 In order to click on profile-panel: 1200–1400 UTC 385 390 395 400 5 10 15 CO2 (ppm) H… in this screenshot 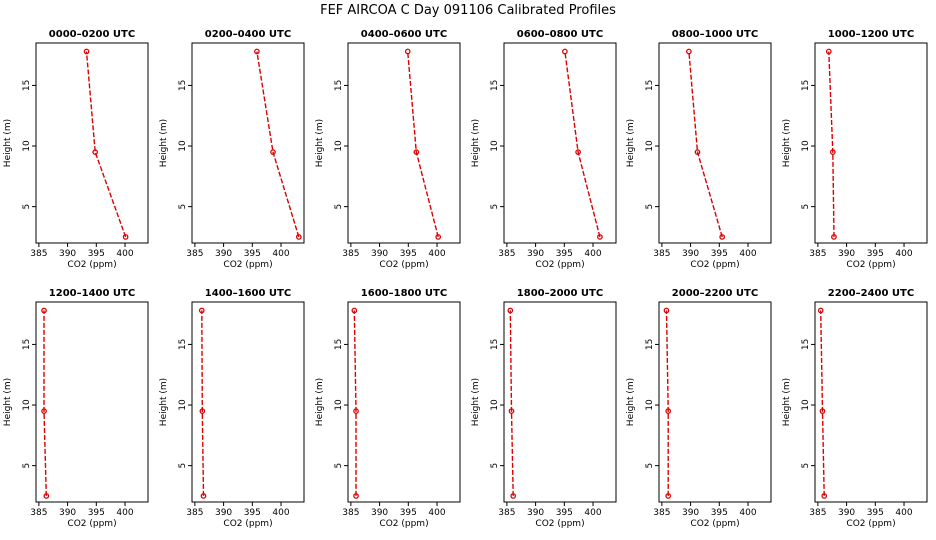, I will do `click(76, 408)`.